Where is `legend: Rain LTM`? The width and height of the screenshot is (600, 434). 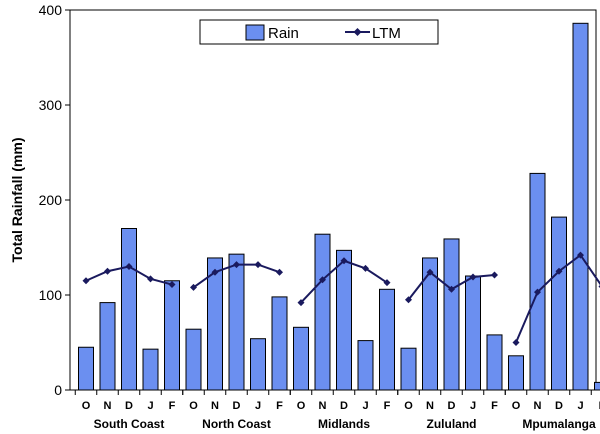
legend: Rain LTM is located at coordinates (319, 32).